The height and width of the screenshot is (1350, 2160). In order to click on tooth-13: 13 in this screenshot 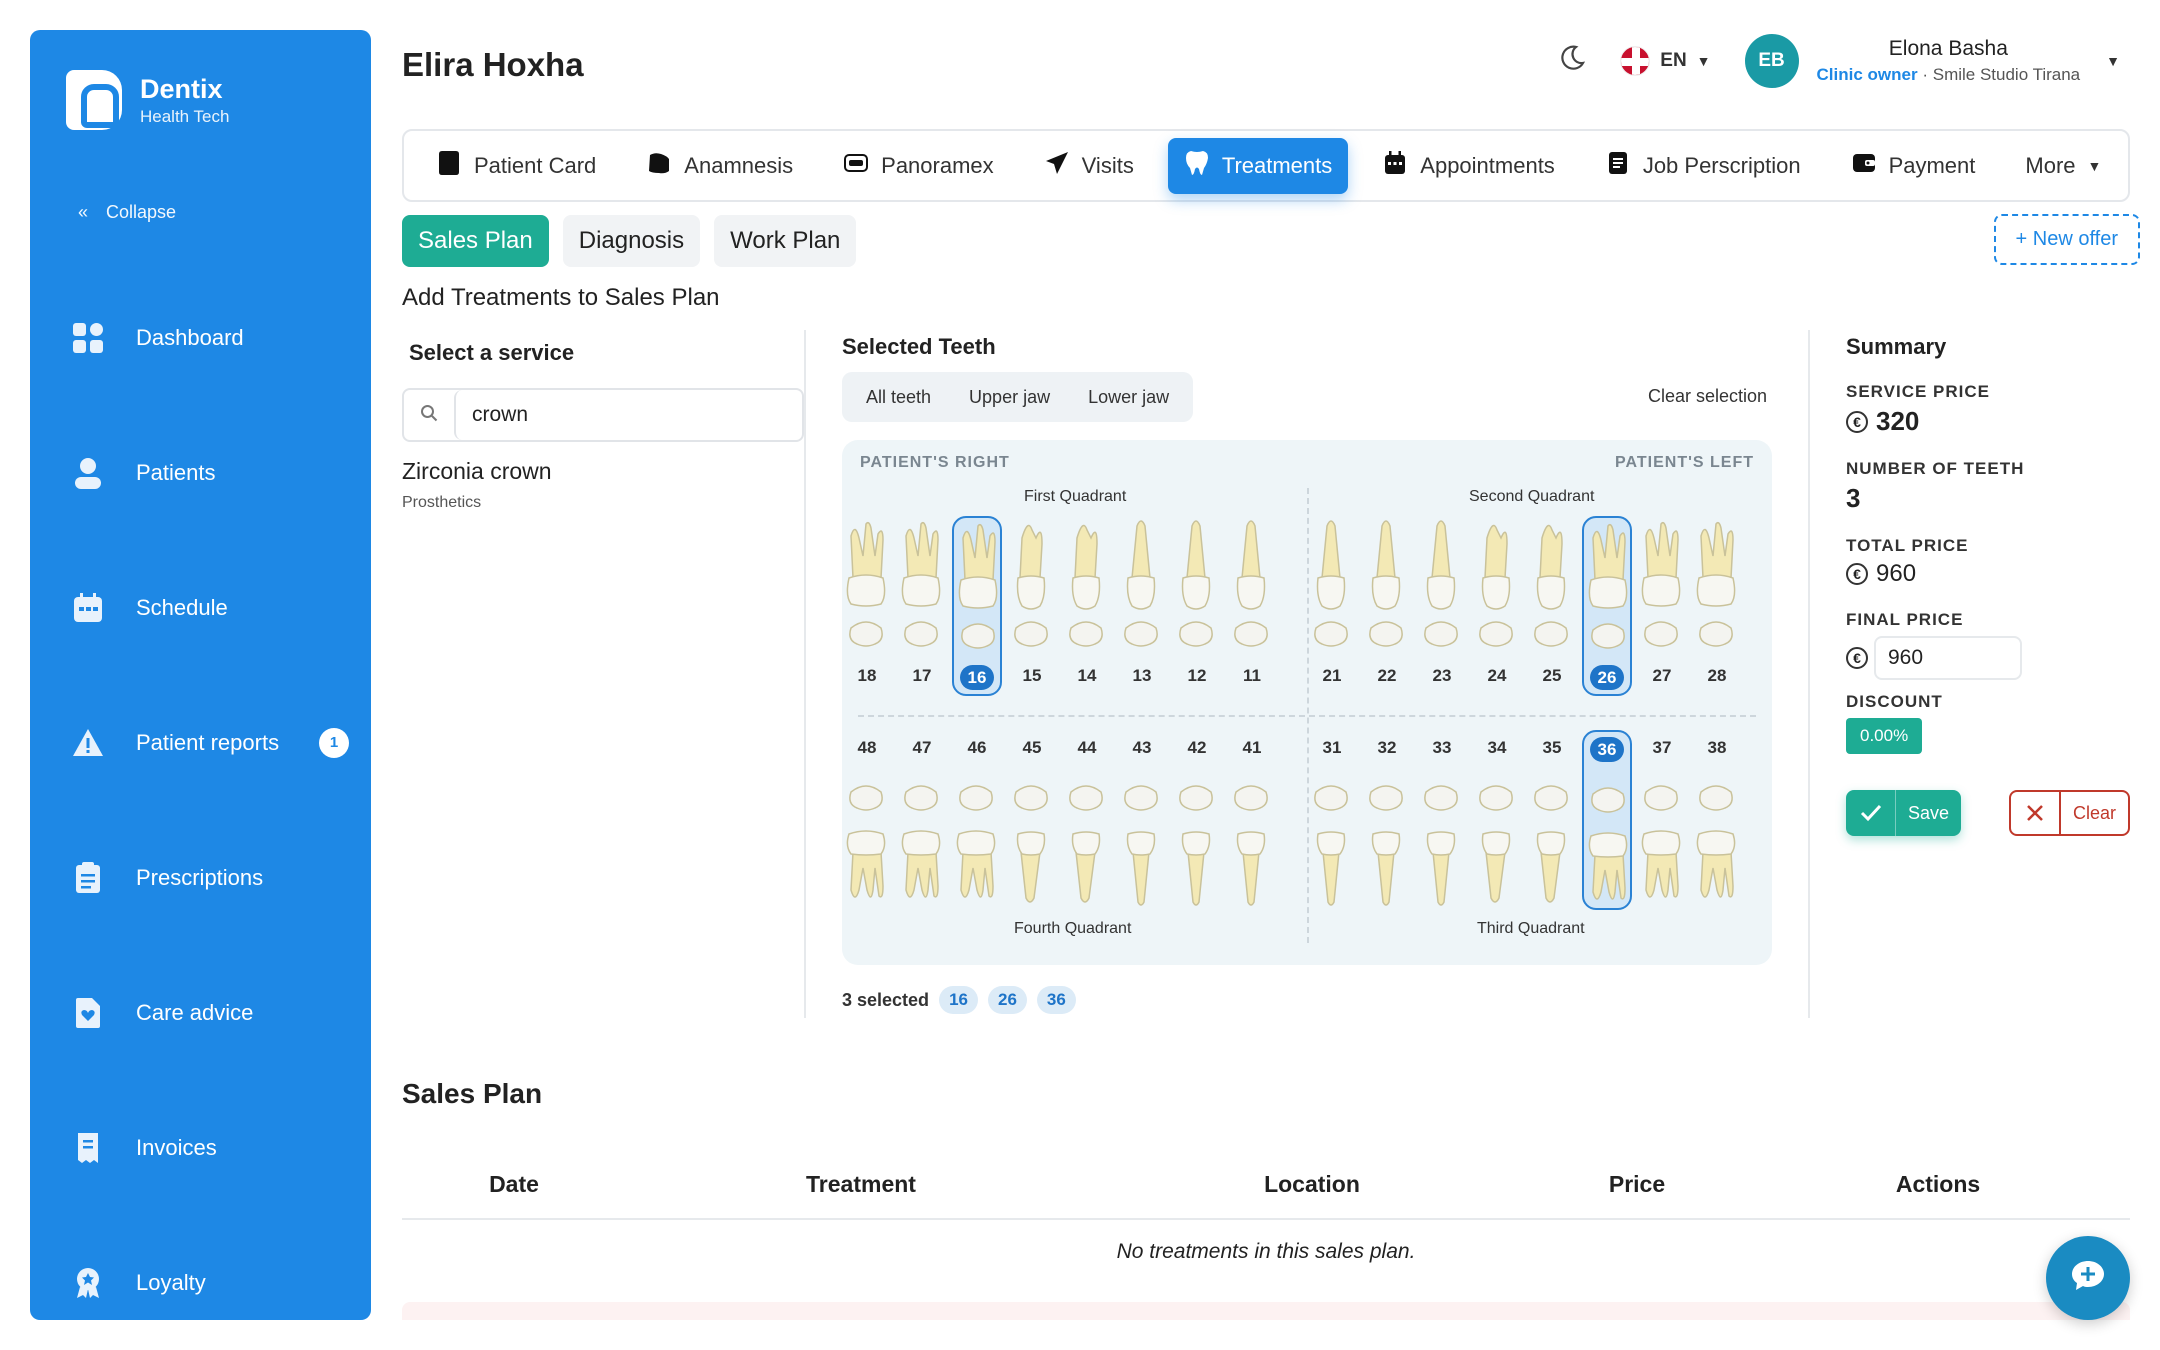, I will do `click(1142, 606)`.